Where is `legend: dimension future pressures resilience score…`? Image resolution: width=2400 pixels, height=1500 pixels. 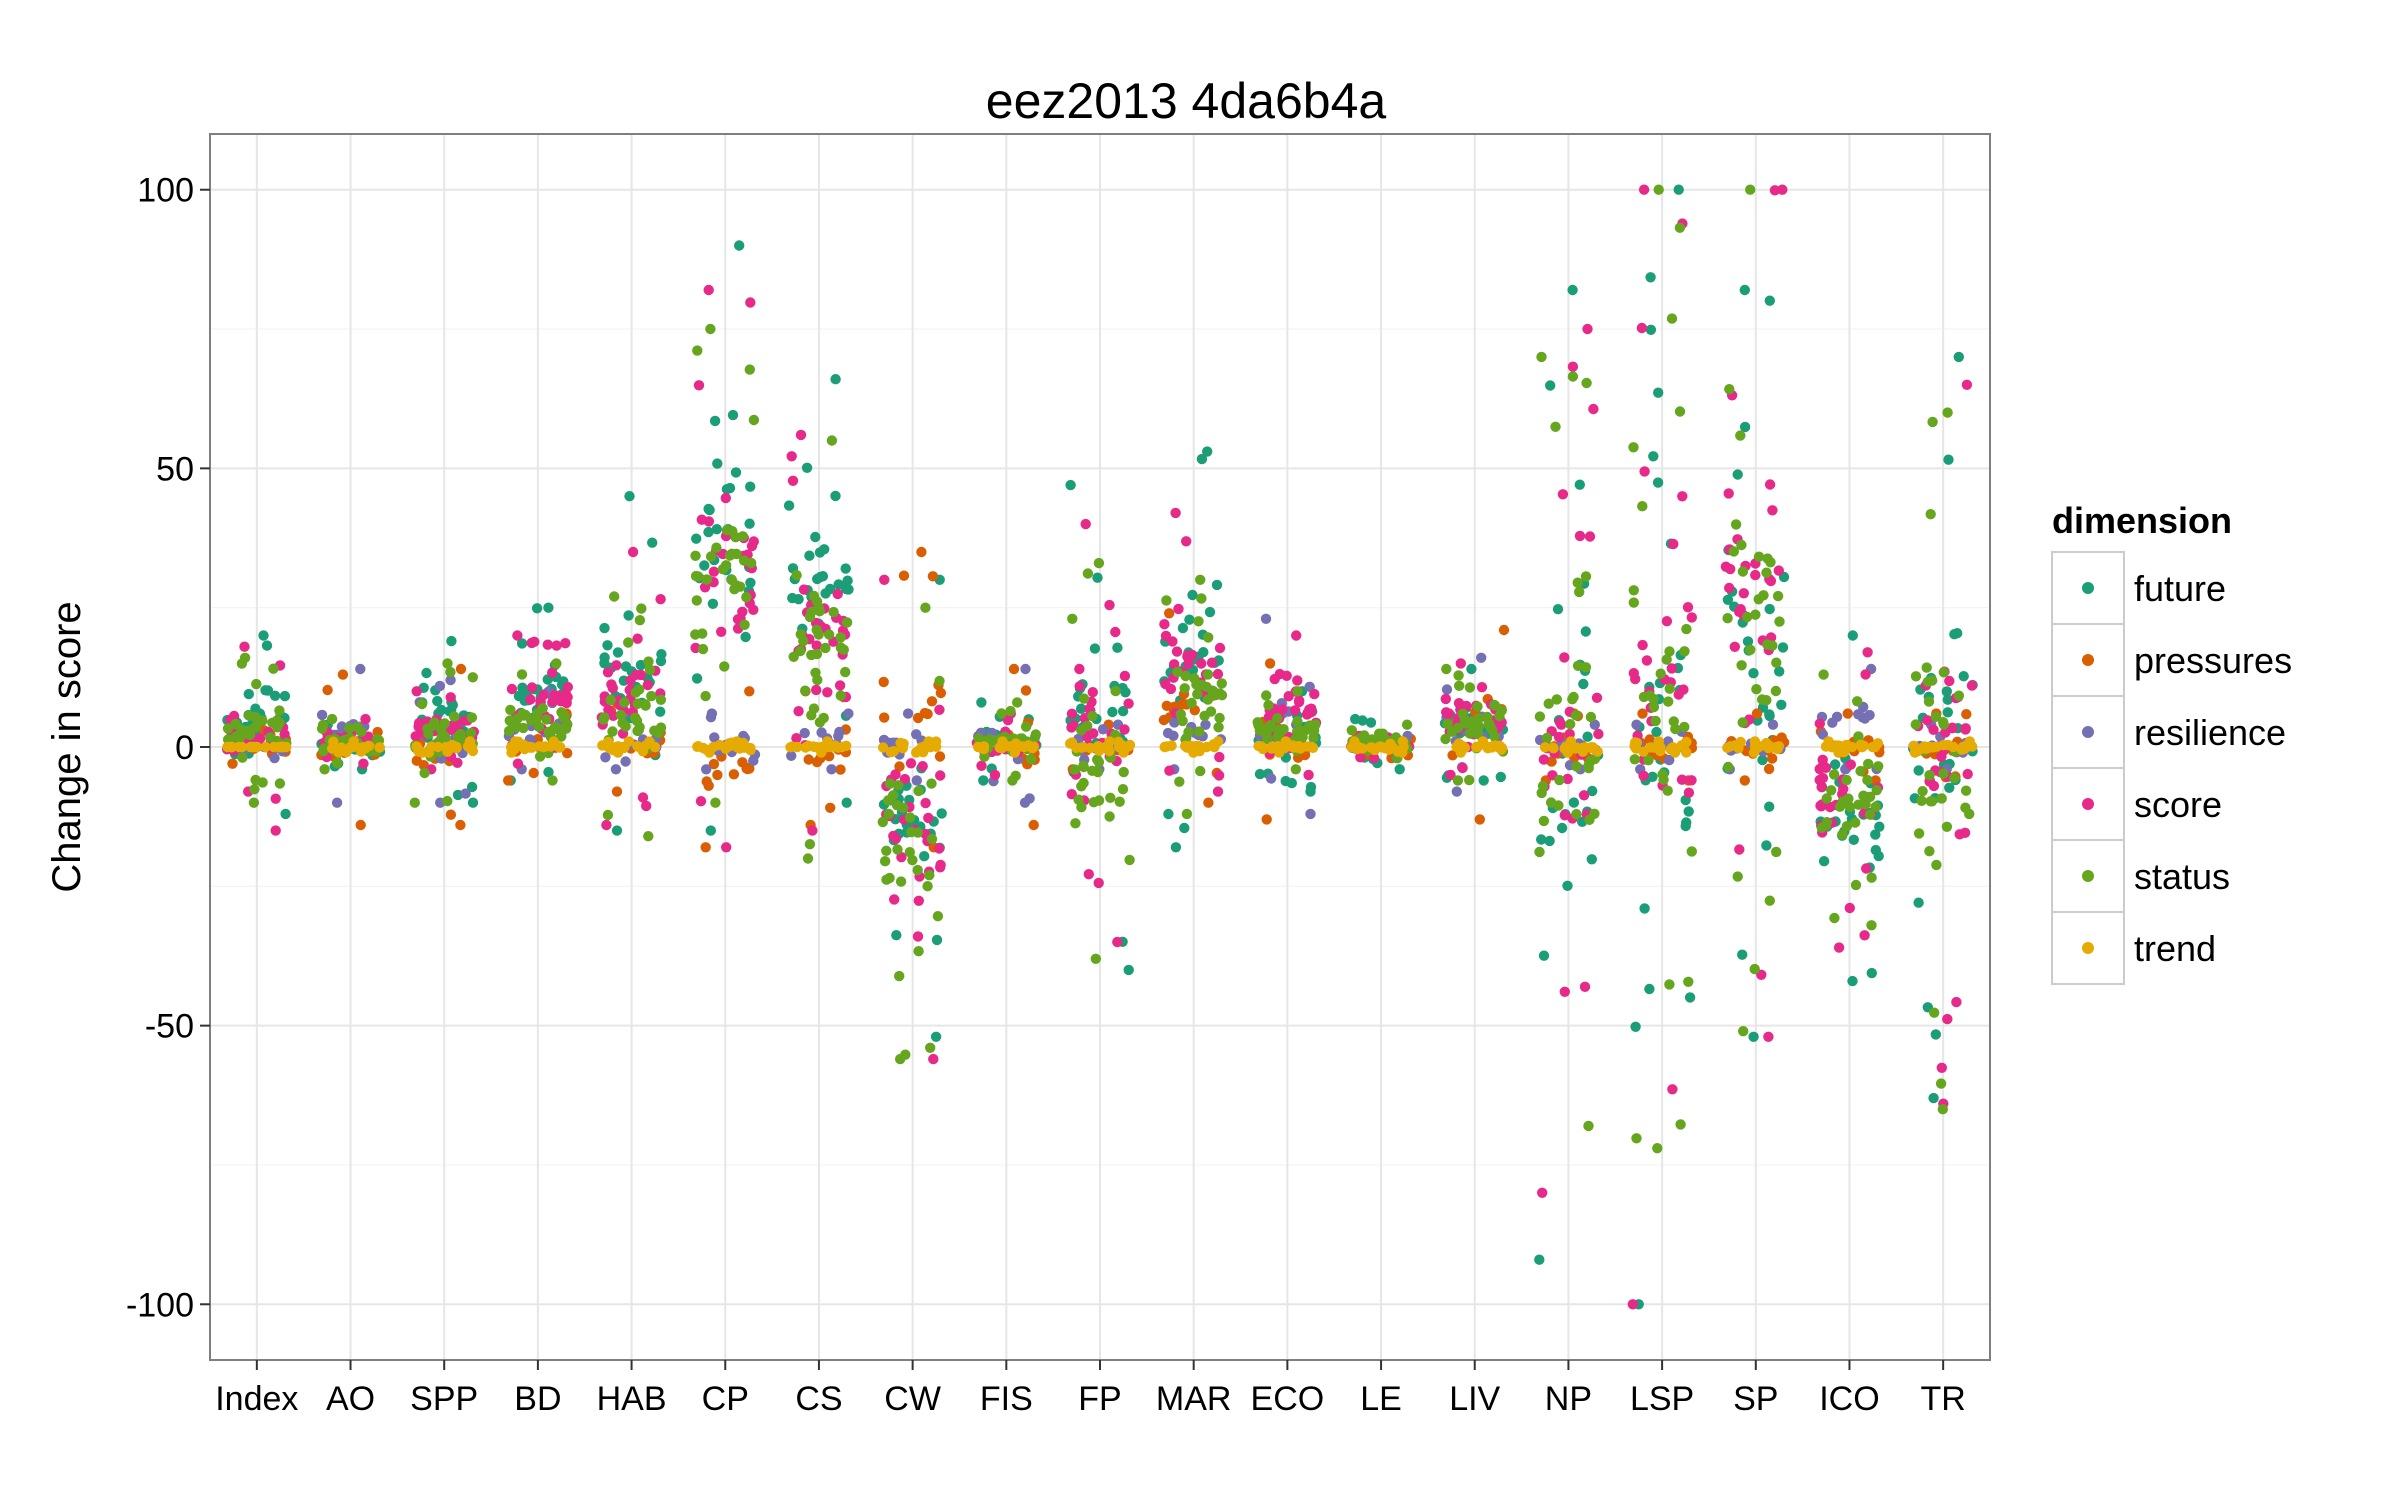
legend: dimension future pressures resilience score… is located at coordinates (2171, 742).